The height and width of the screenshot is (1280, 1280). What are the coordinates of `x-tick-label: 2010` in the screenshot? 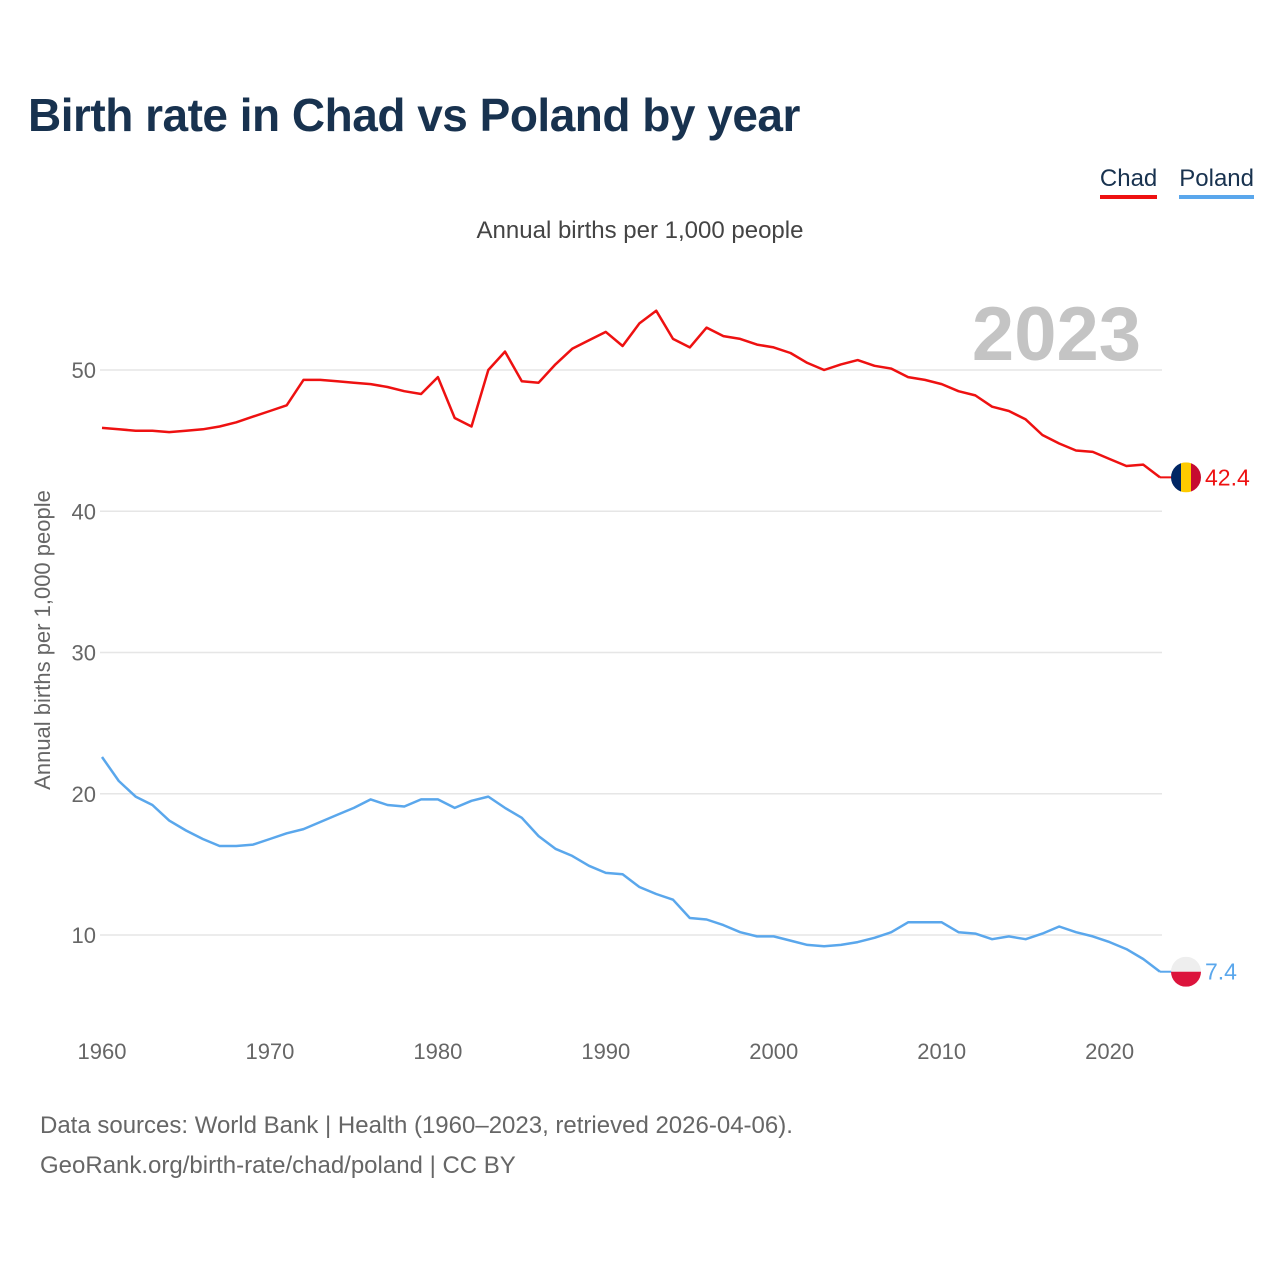 It's located at (941, 1051).